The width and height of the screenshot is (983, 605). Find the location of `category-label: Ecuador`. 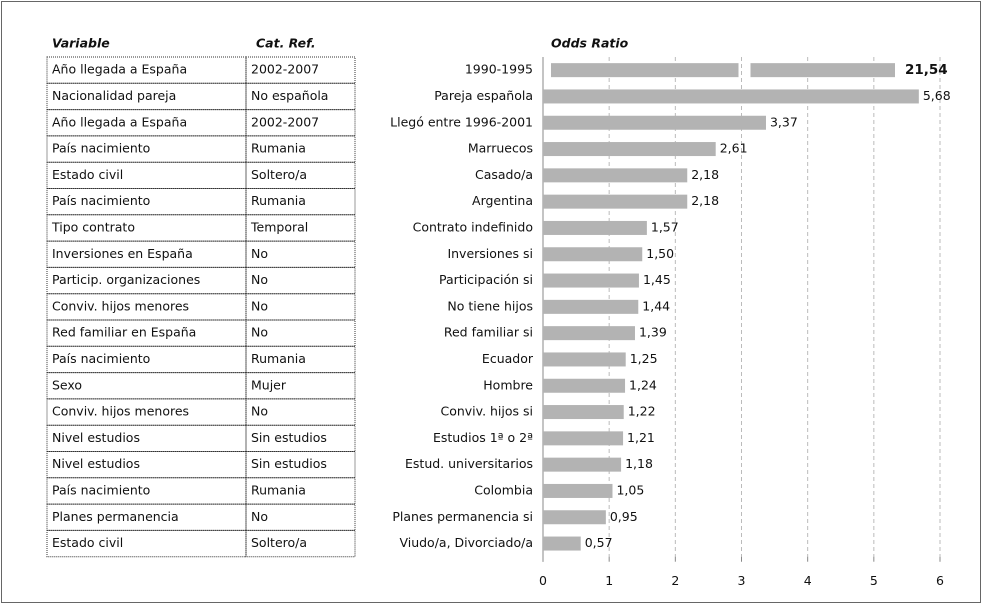

category-label: Ecuador is located at coordinates (508, 358).